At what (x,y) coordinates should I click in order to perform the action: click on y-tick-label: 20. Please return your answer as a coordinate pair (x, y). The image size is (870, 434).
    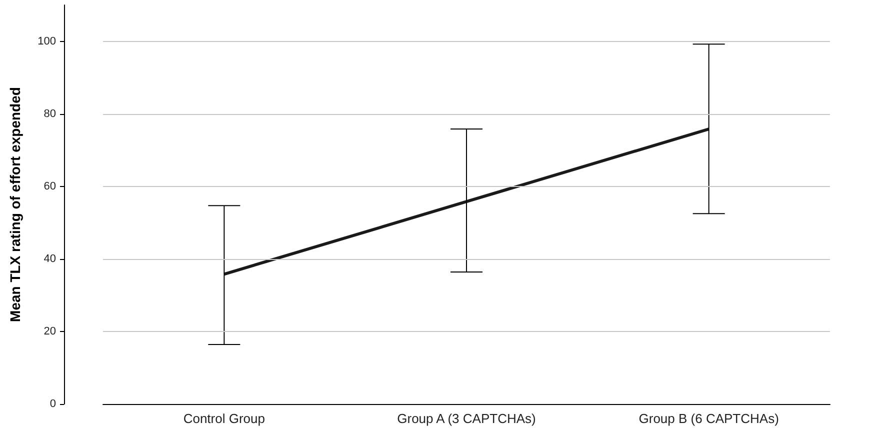
    Looking at the image, I should click on (50, 331).